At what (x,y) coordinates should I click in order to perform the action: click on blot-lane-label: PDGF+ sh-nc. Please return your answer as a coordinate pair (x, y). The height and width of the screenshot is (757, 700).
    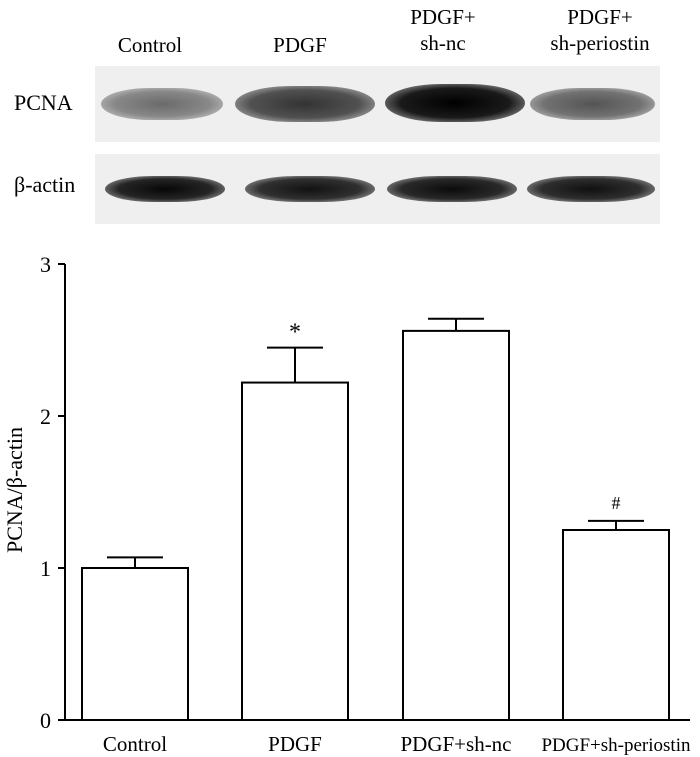
    Looking at the image, I should click on (443, 30).